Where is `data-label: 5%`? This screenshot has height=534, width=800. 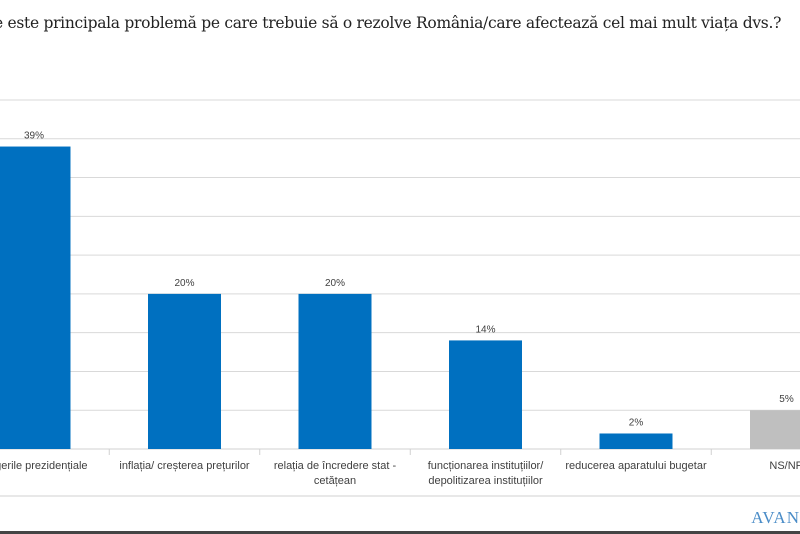
data-label: 5% is located at coordinates (786, 399).